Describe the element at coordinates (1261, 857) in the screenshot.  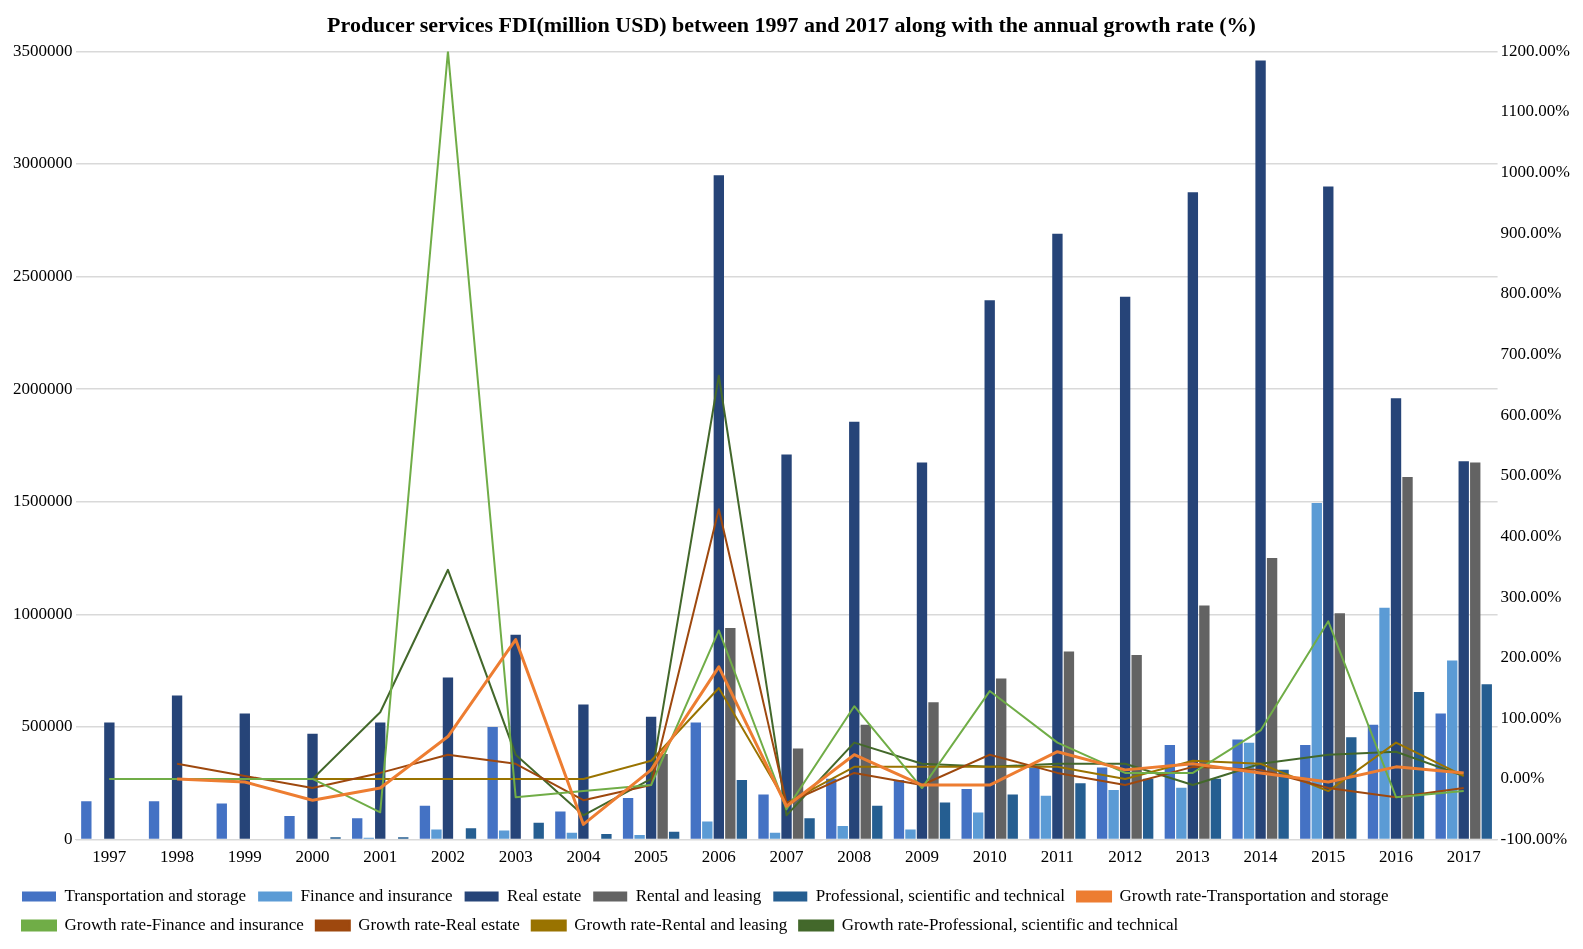
I see `x-tick-label: 2014` at that location.